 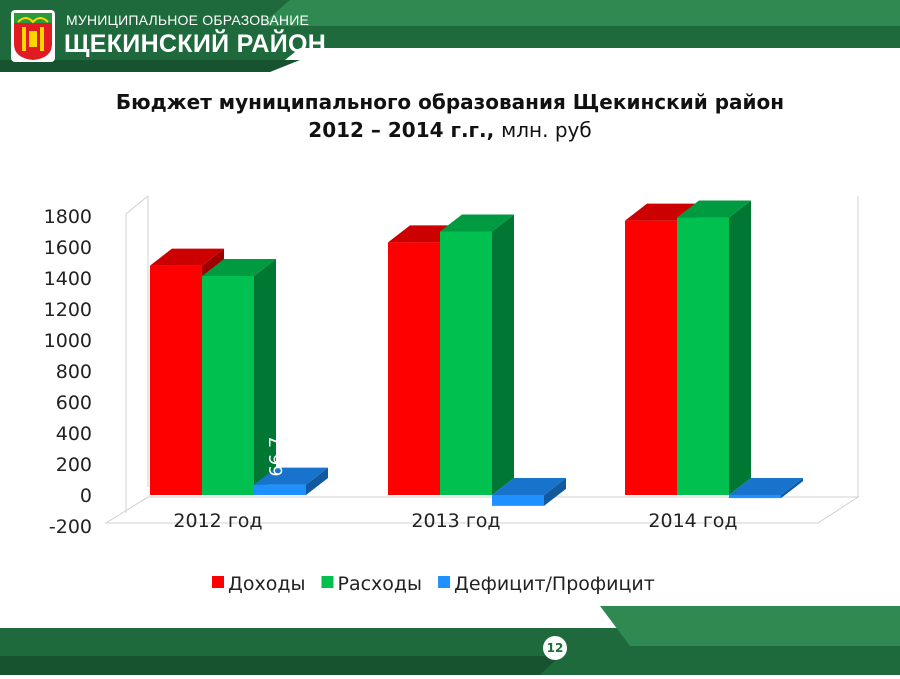 What do you see at coordinates (70, 527) in the screenshot?
I see `y-tick-label: -200` at bounding box center [70, 527].